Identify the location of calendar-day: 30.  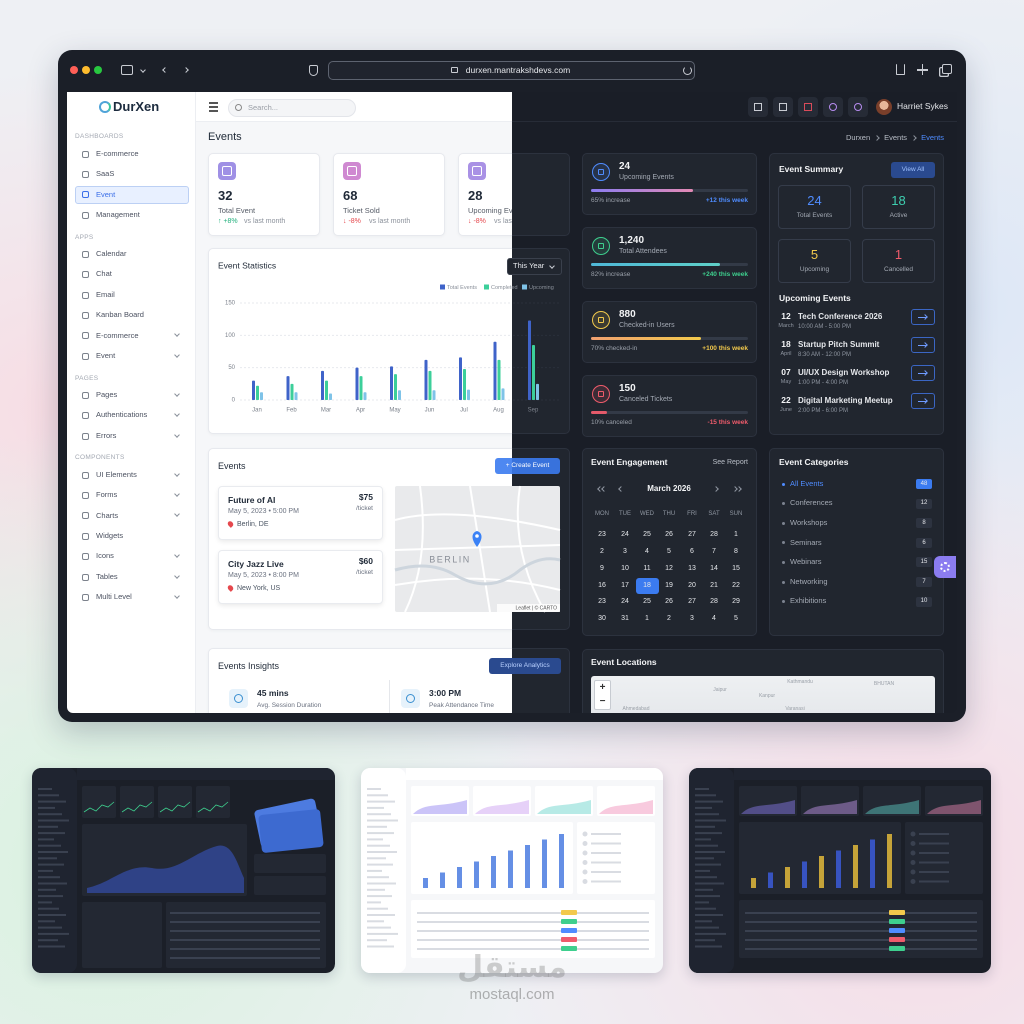
(602, 619).